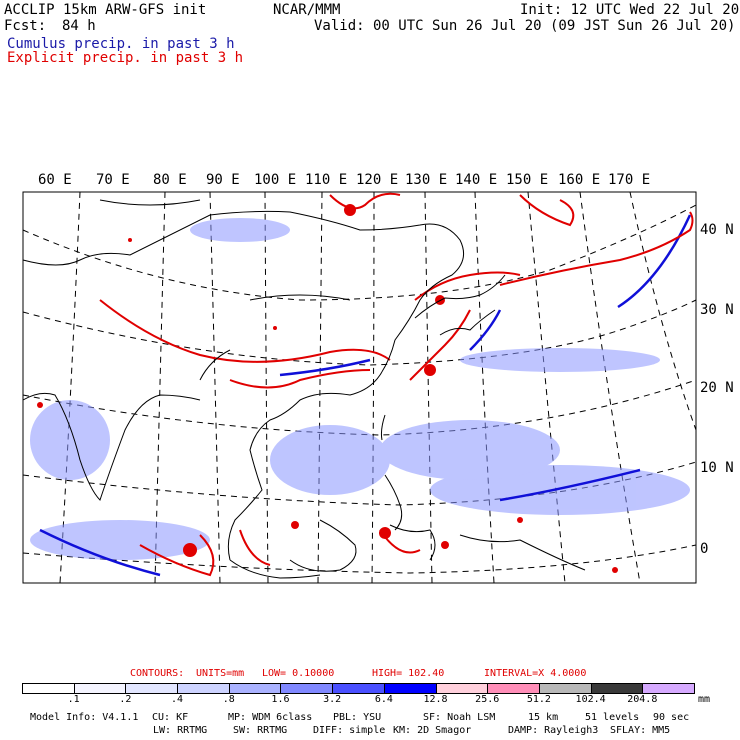 This screenshot has width=740, height=740. What do you see at coordinates (553, 730) in the screenshot?
I see `footer-physics-item: DAMP: Rayleigh3` at bounding box center [553, 730].